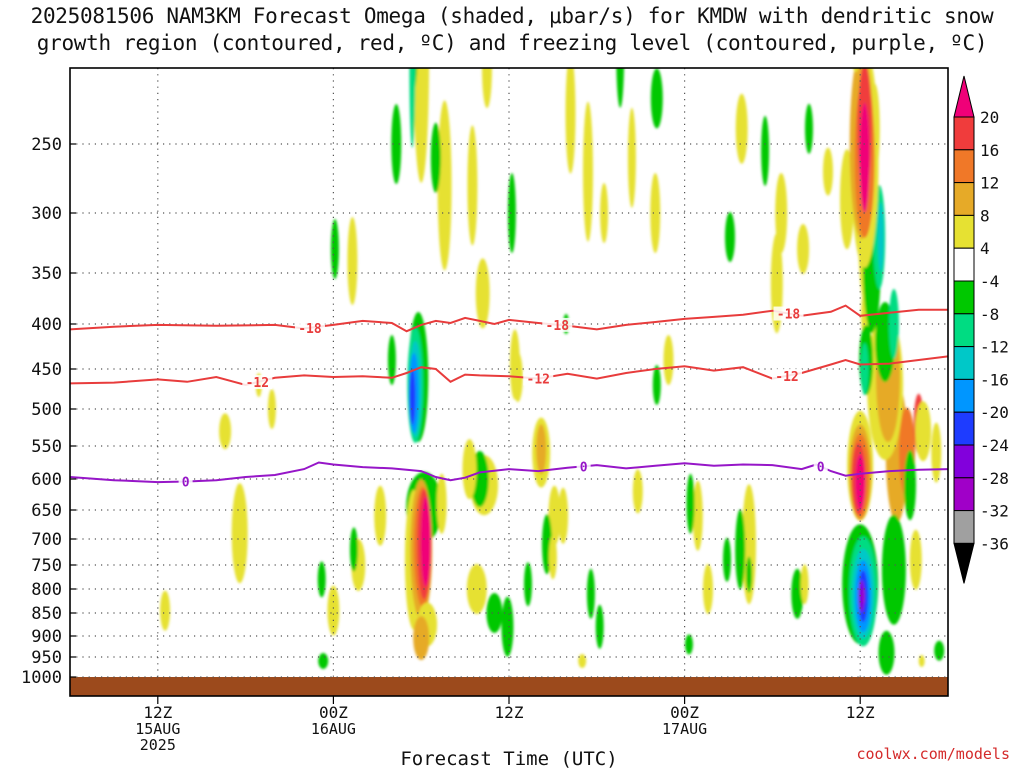 The image size is (1024, 768). Describe the element at coordinates (46, 410) in the screenshot. I see `y-tick-label: 500` at that location.